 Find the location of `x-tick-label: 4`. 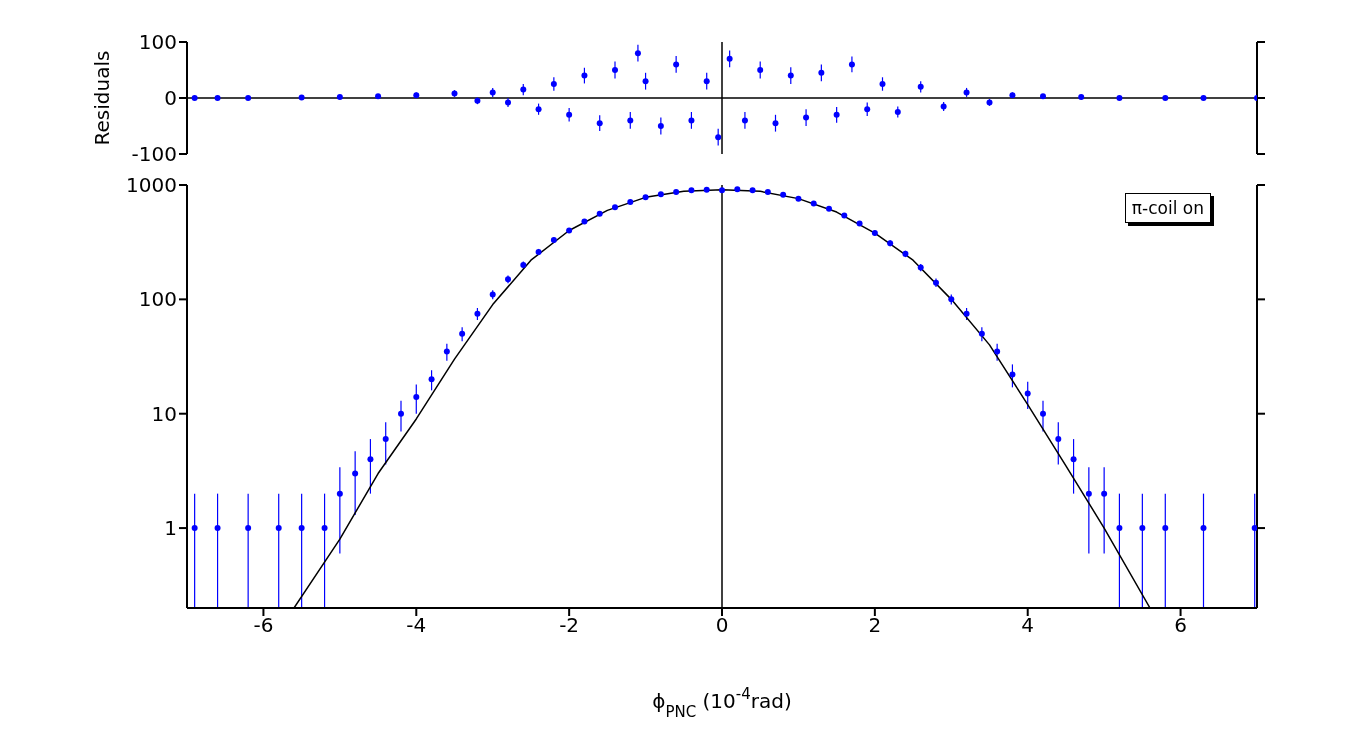

x-tick-label: 4 is located at coordinates (1028, 625).